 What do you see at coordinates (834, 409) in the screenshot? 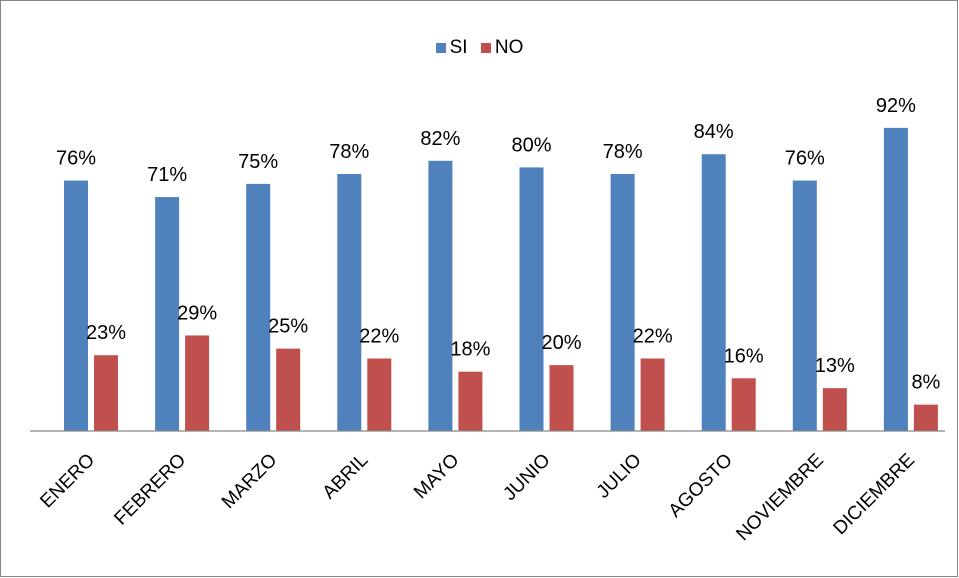
I see `bar-no-noviembre` at bounding box center [834, 409].